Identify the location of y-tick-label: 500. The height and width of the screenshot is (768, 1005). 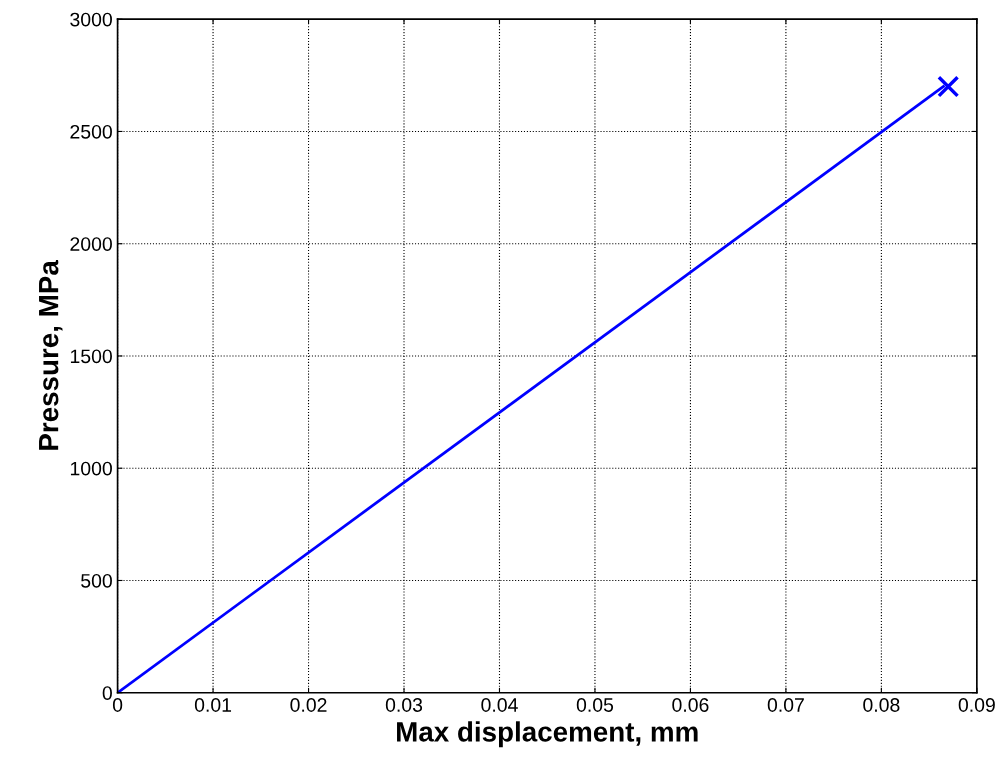
(96, 580).